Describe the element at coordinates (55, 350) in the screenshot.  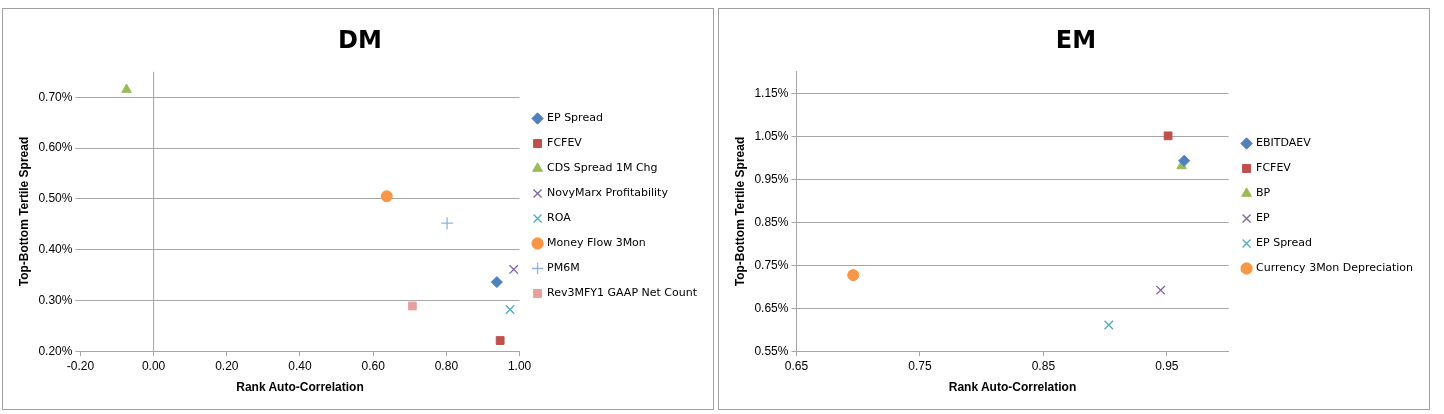
I see `y-tick-label: 0.20%` at that location.